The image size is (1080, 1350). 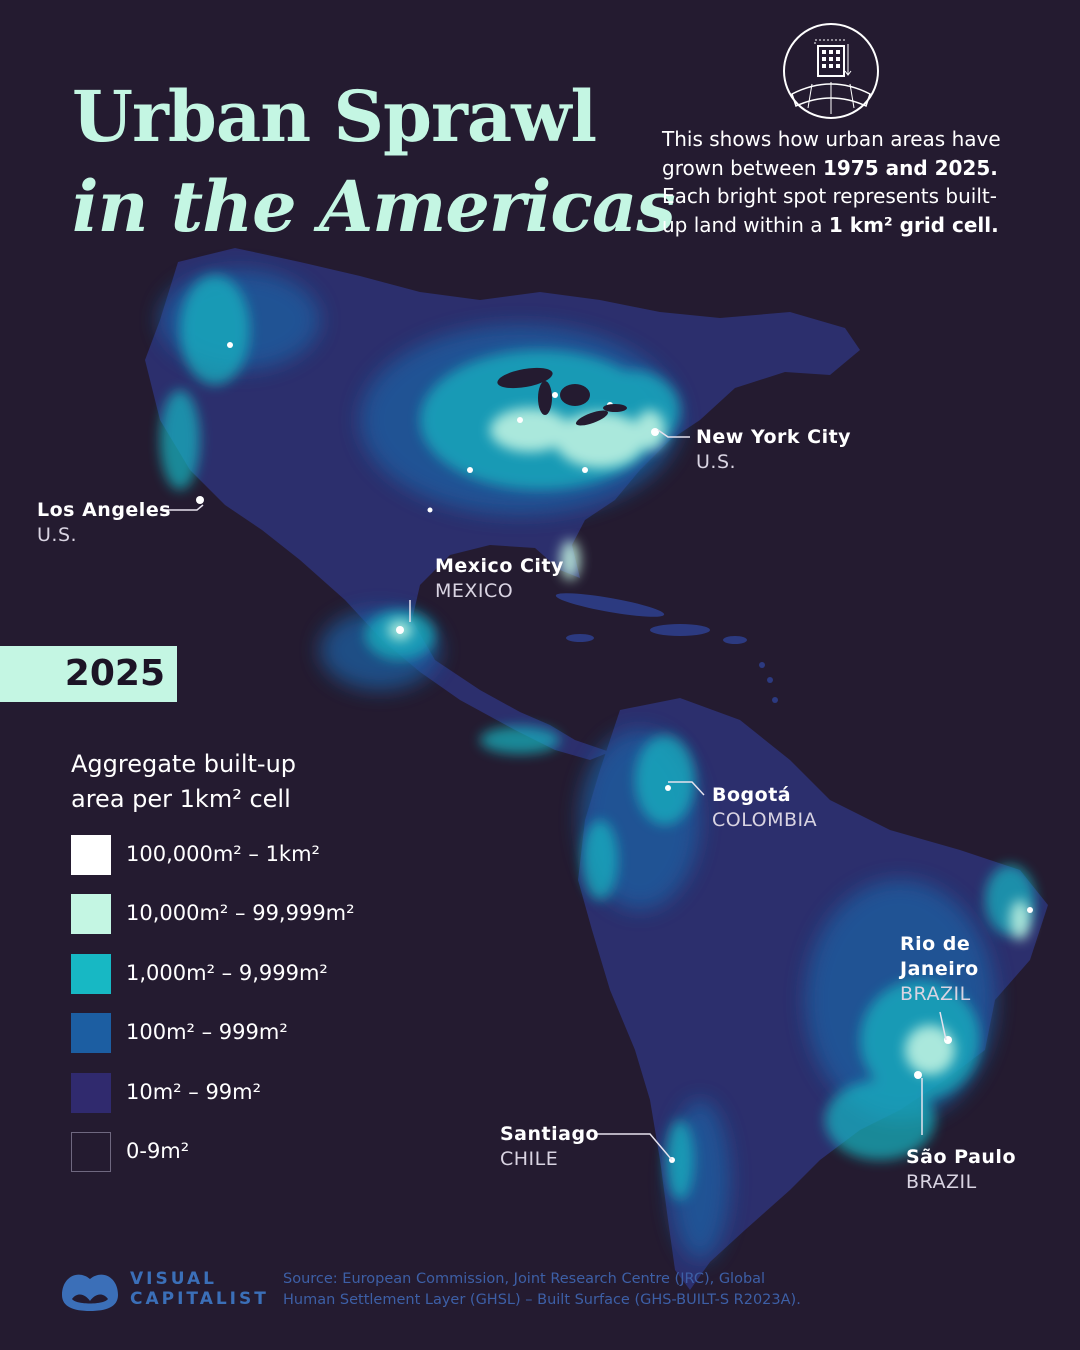 I want to click on legend-label: 100,000m² – 1km², so click(x=223, y=854).